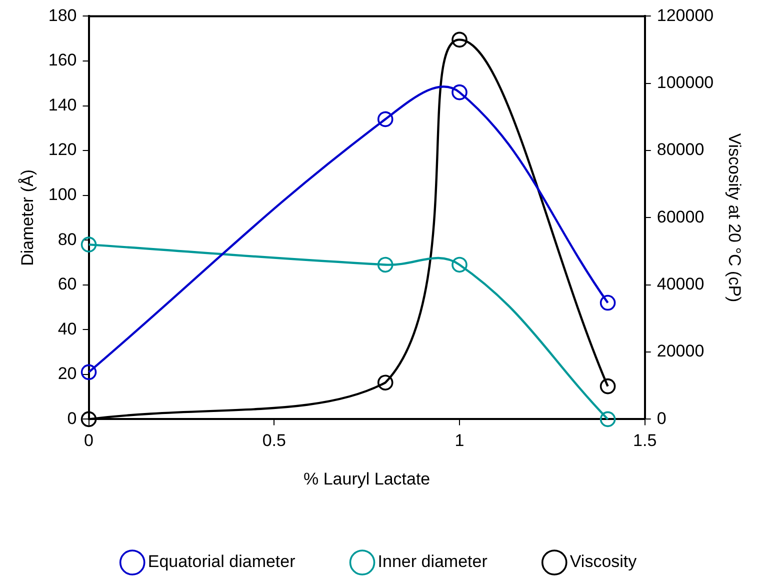 Image resolution: width=764 pixels, height=581 pixels. What do you see at coordinates (62, 150) in the screenshot?
I see `y-tick-label: 120` at bounding box center [62, 150].